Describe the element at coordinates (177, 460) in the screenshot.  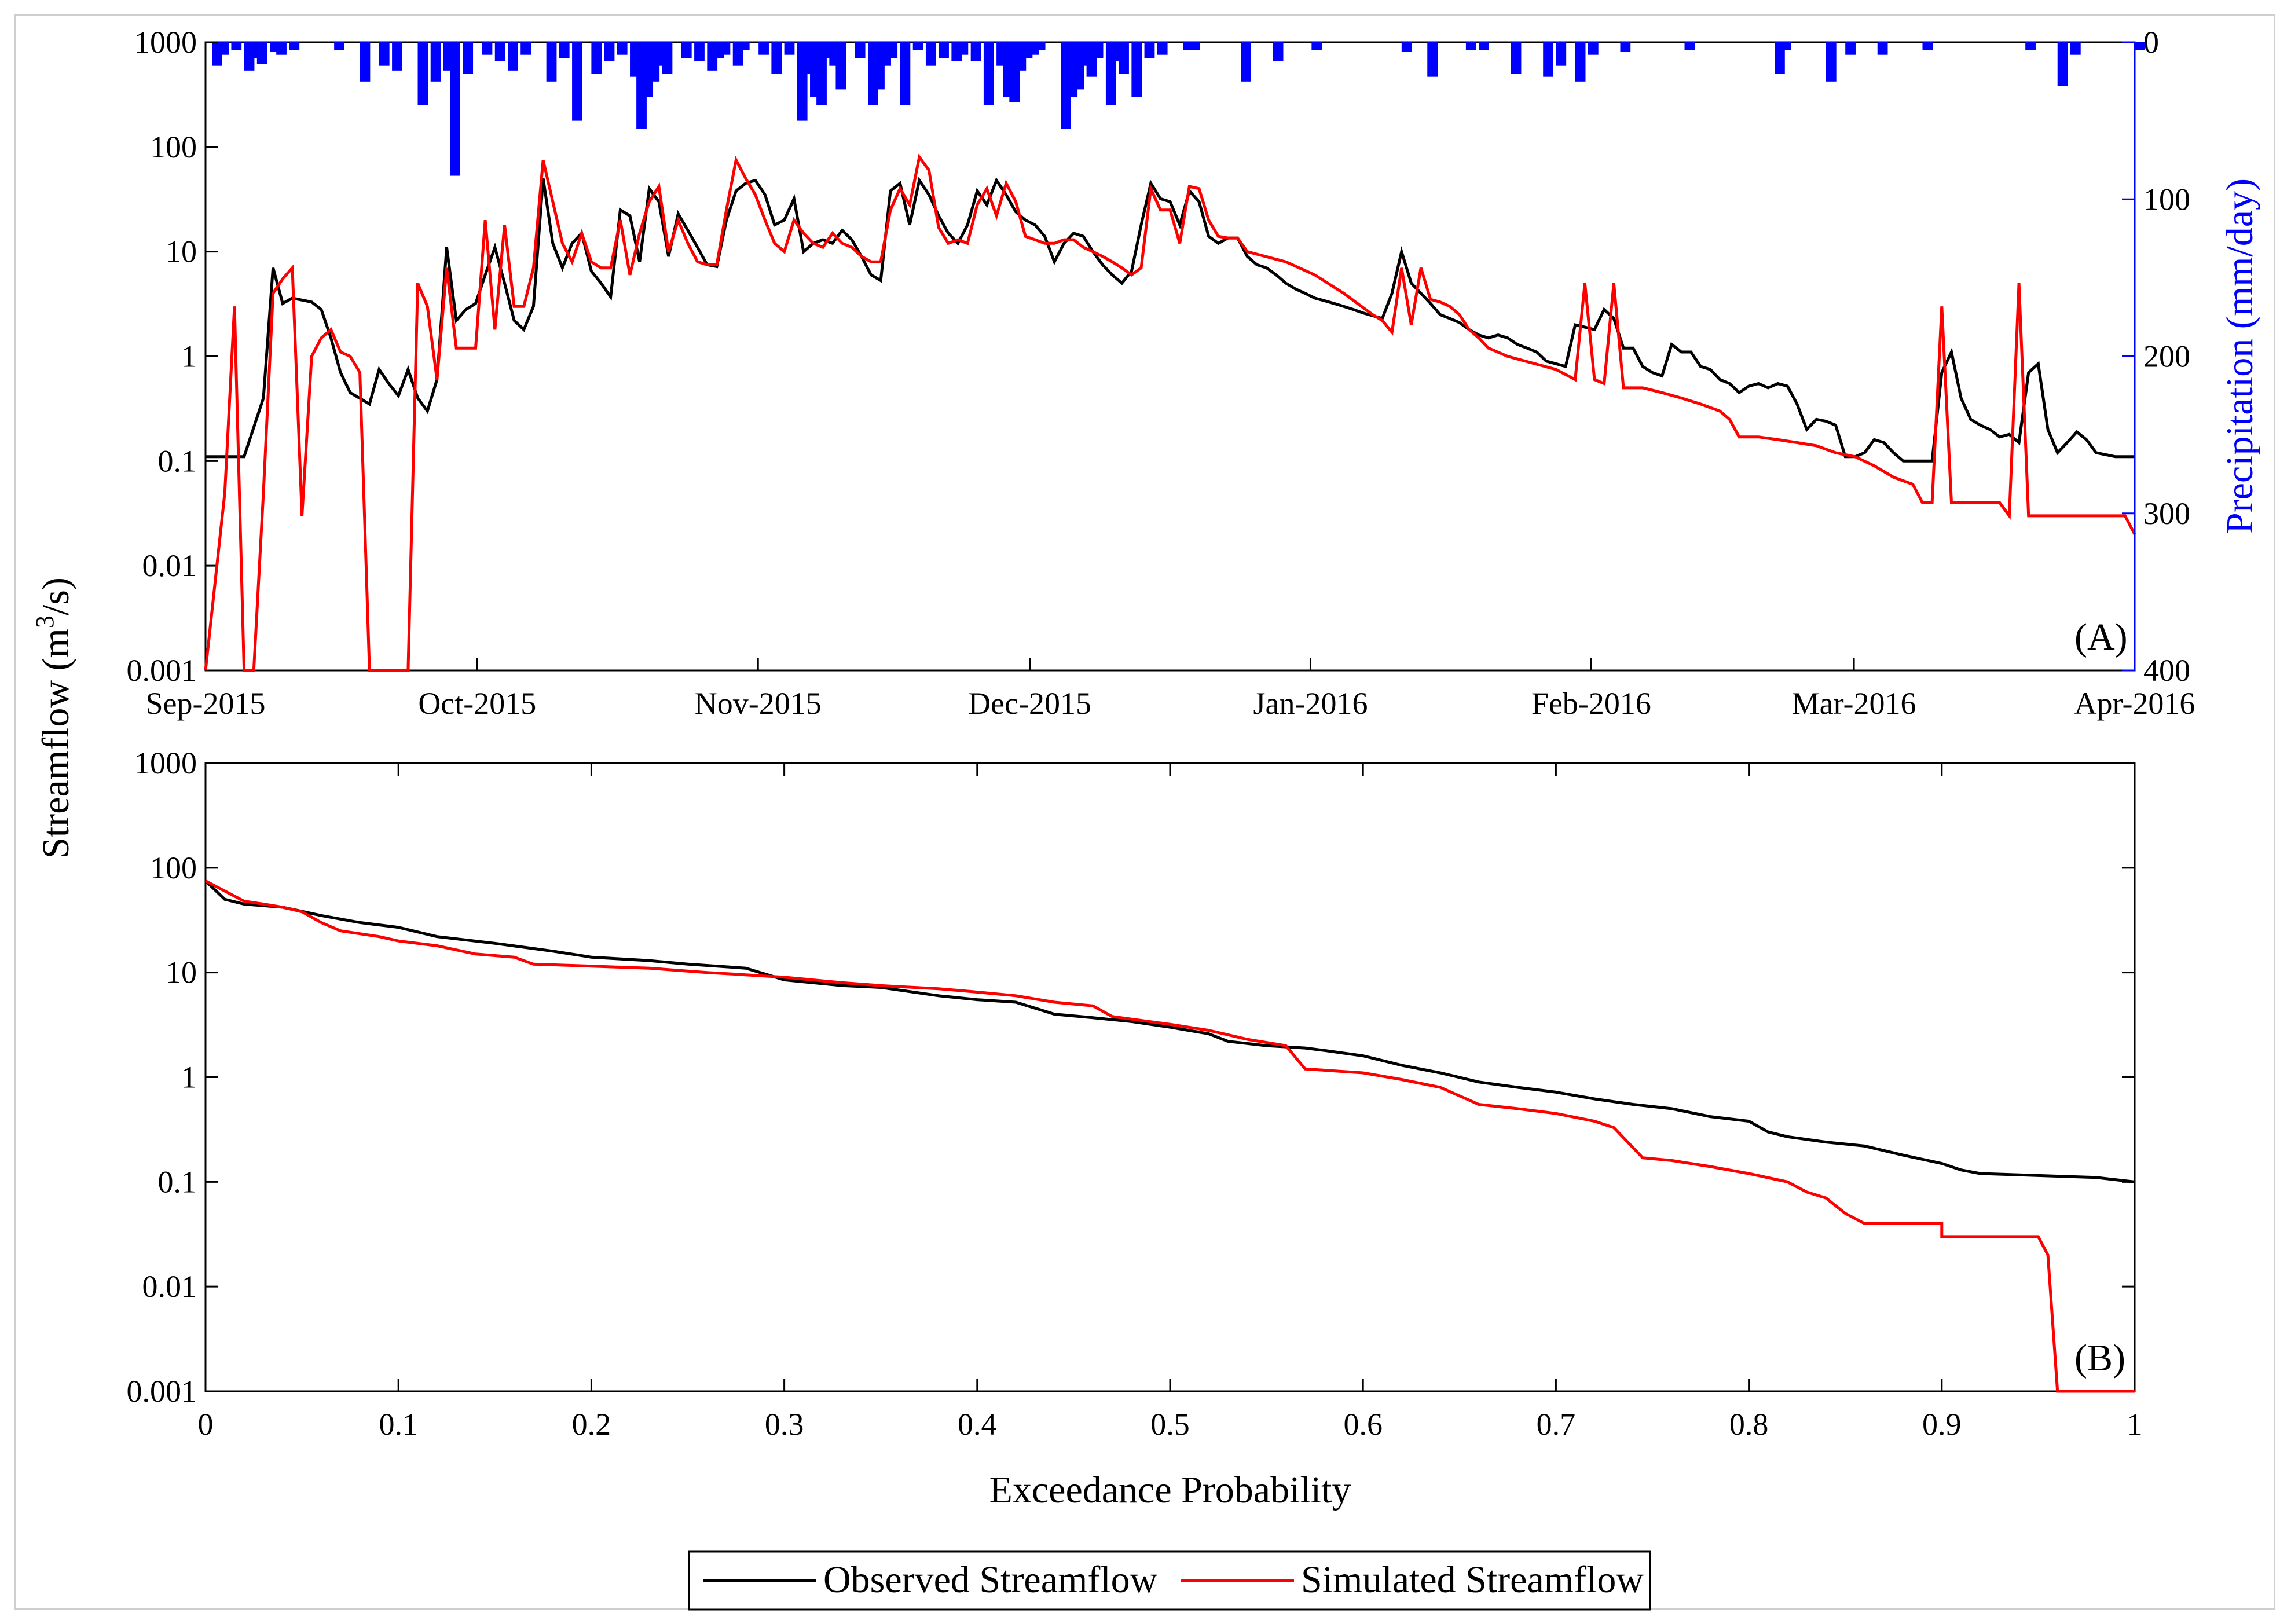
I see `panel-a-y-tick-label: 0.1` at that location.